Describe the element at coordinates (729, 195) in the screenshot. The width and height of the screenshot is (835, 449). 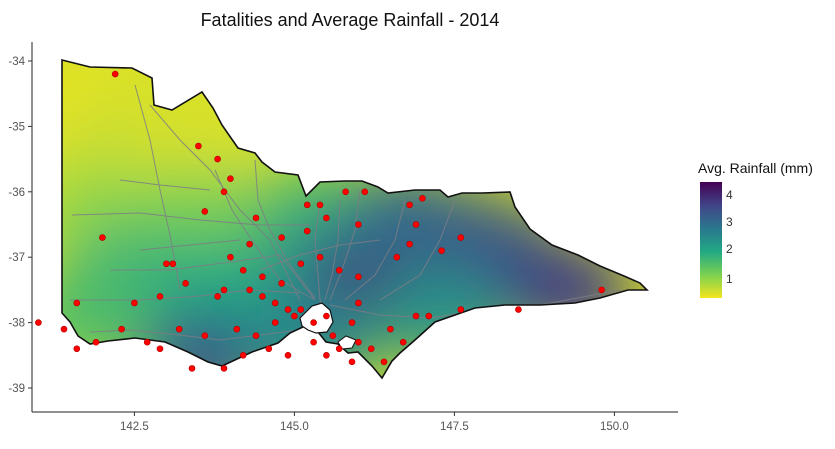
I see `legend-tick-4: 4` at that location.